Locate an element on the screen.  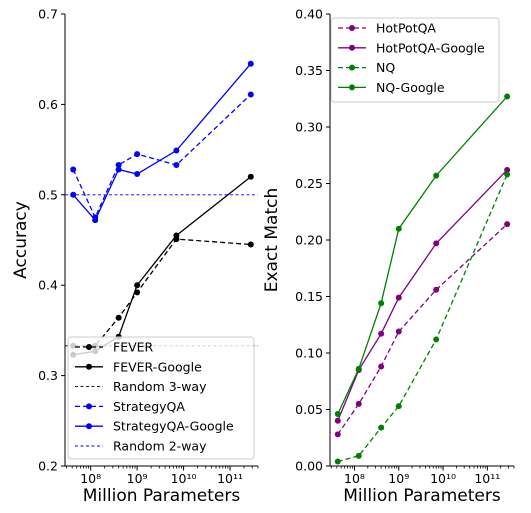
legend-random-2-way-label: Random 2-way is located at coordinates (160, 446).